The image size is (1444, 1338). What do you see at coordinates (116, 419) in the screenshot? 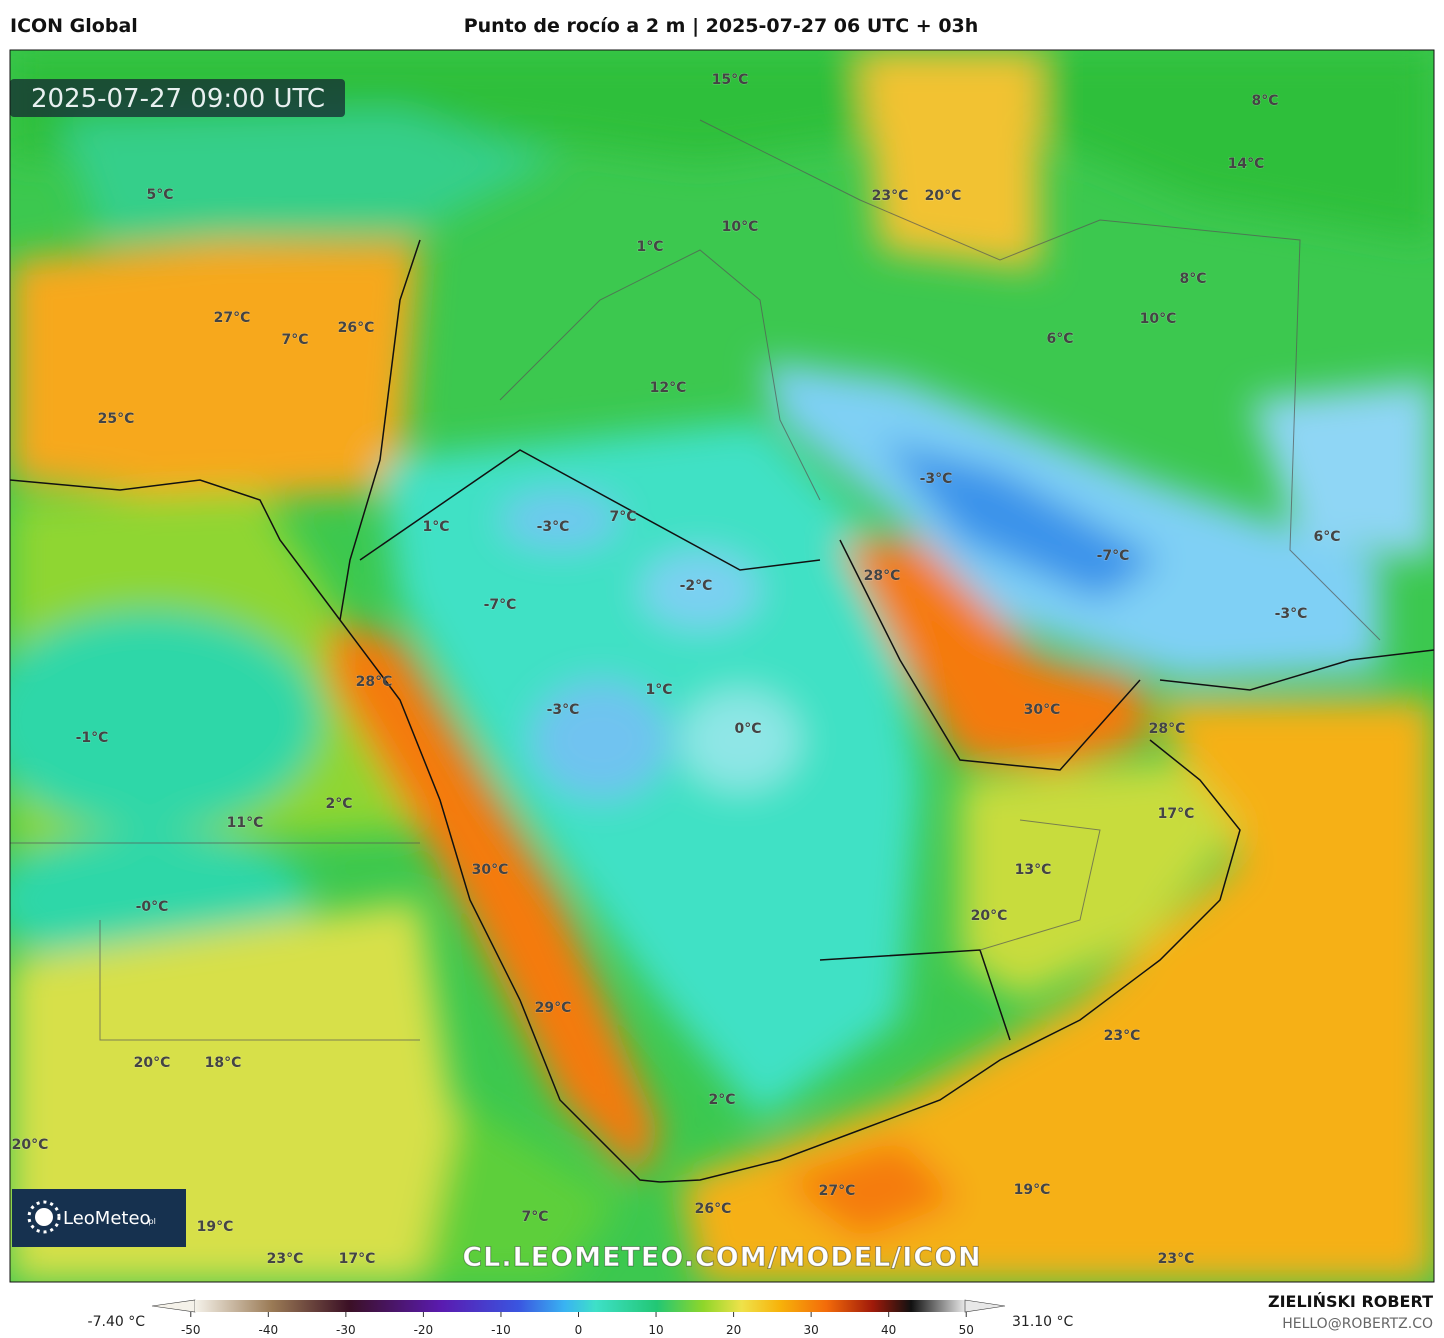
I see `temperature-label: 25°C` at bounding box center [116, 419].